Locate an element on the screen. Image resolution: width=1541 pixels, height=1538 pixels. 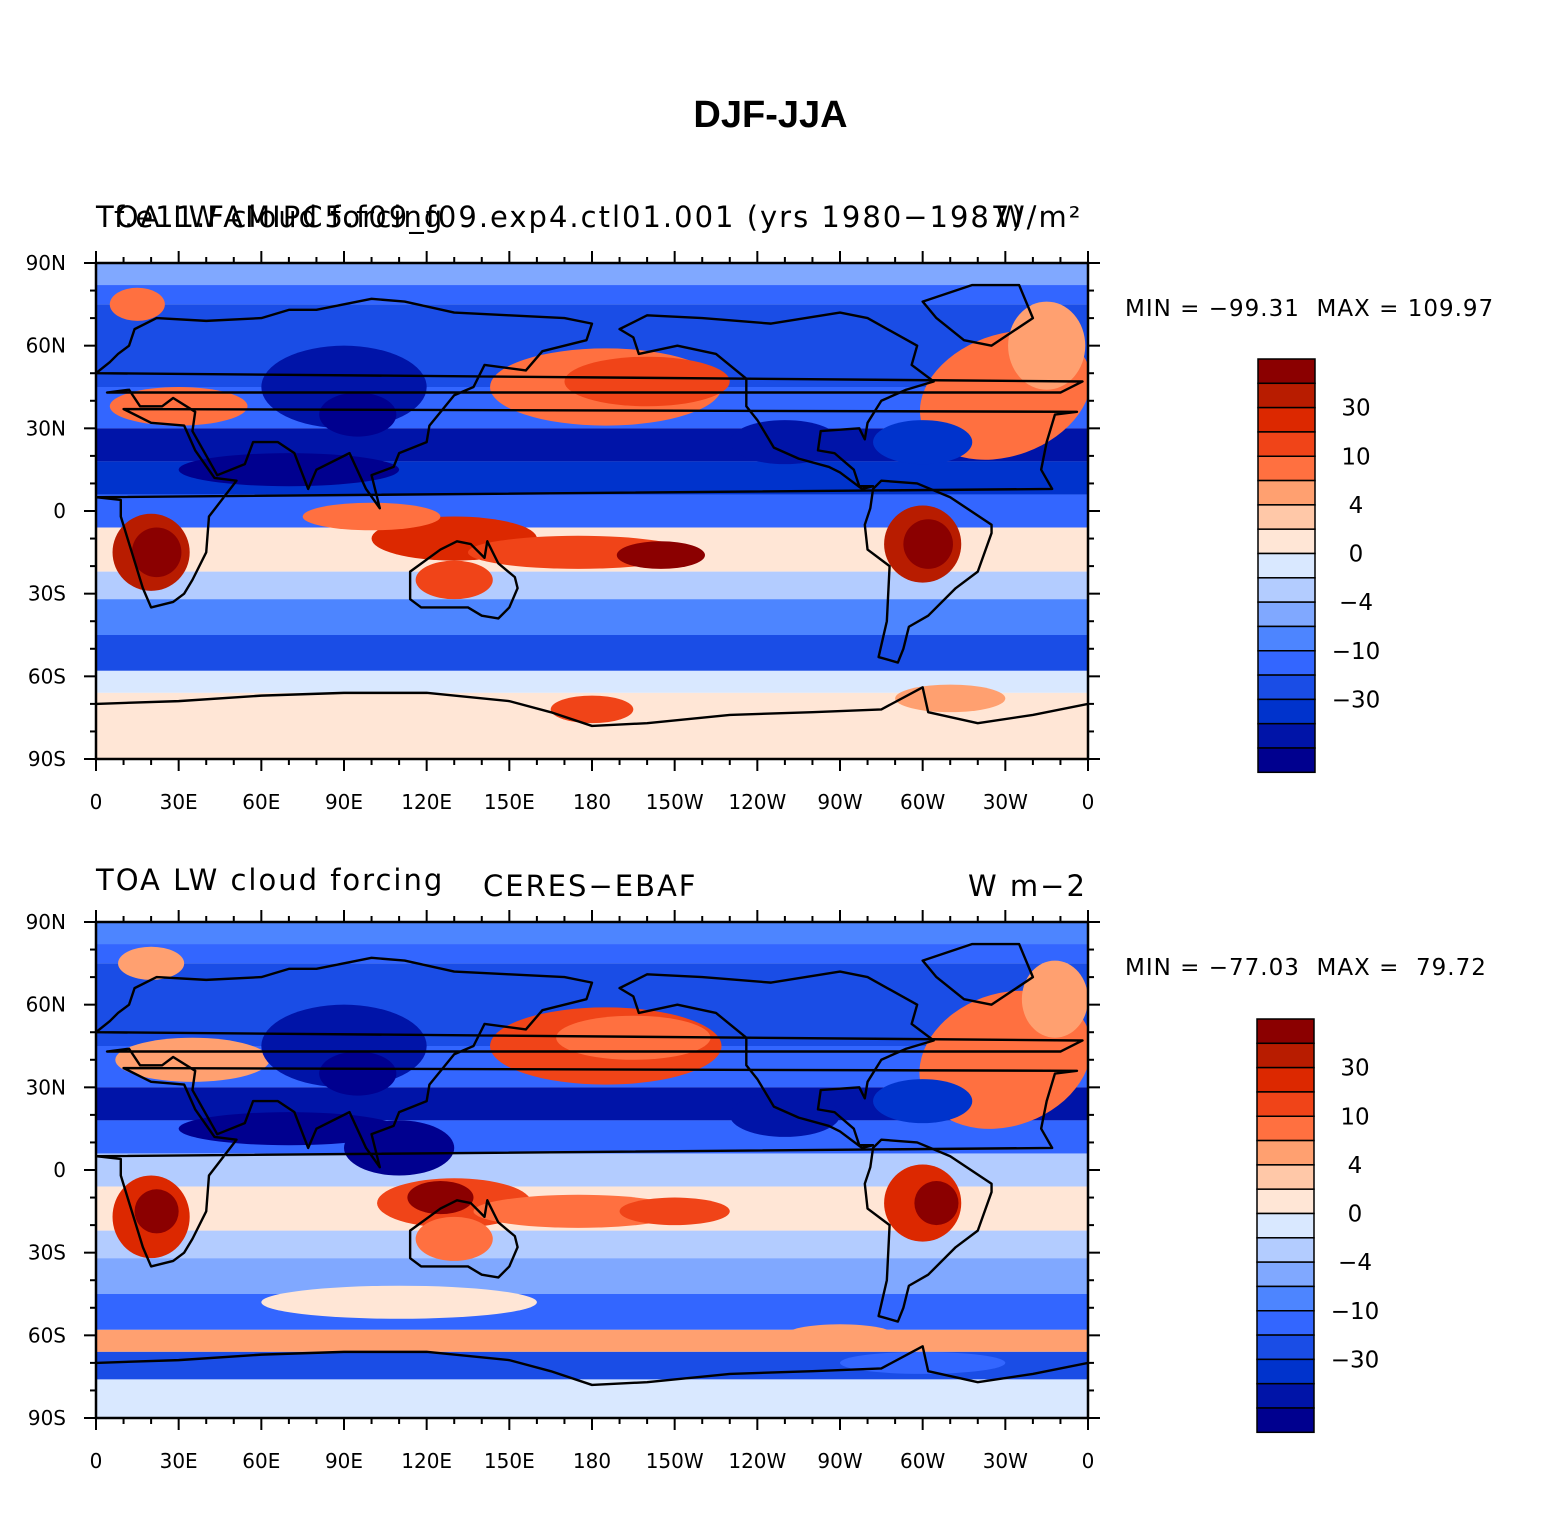
lon-tick-label: 0 is located at coordinates (96, 1461).